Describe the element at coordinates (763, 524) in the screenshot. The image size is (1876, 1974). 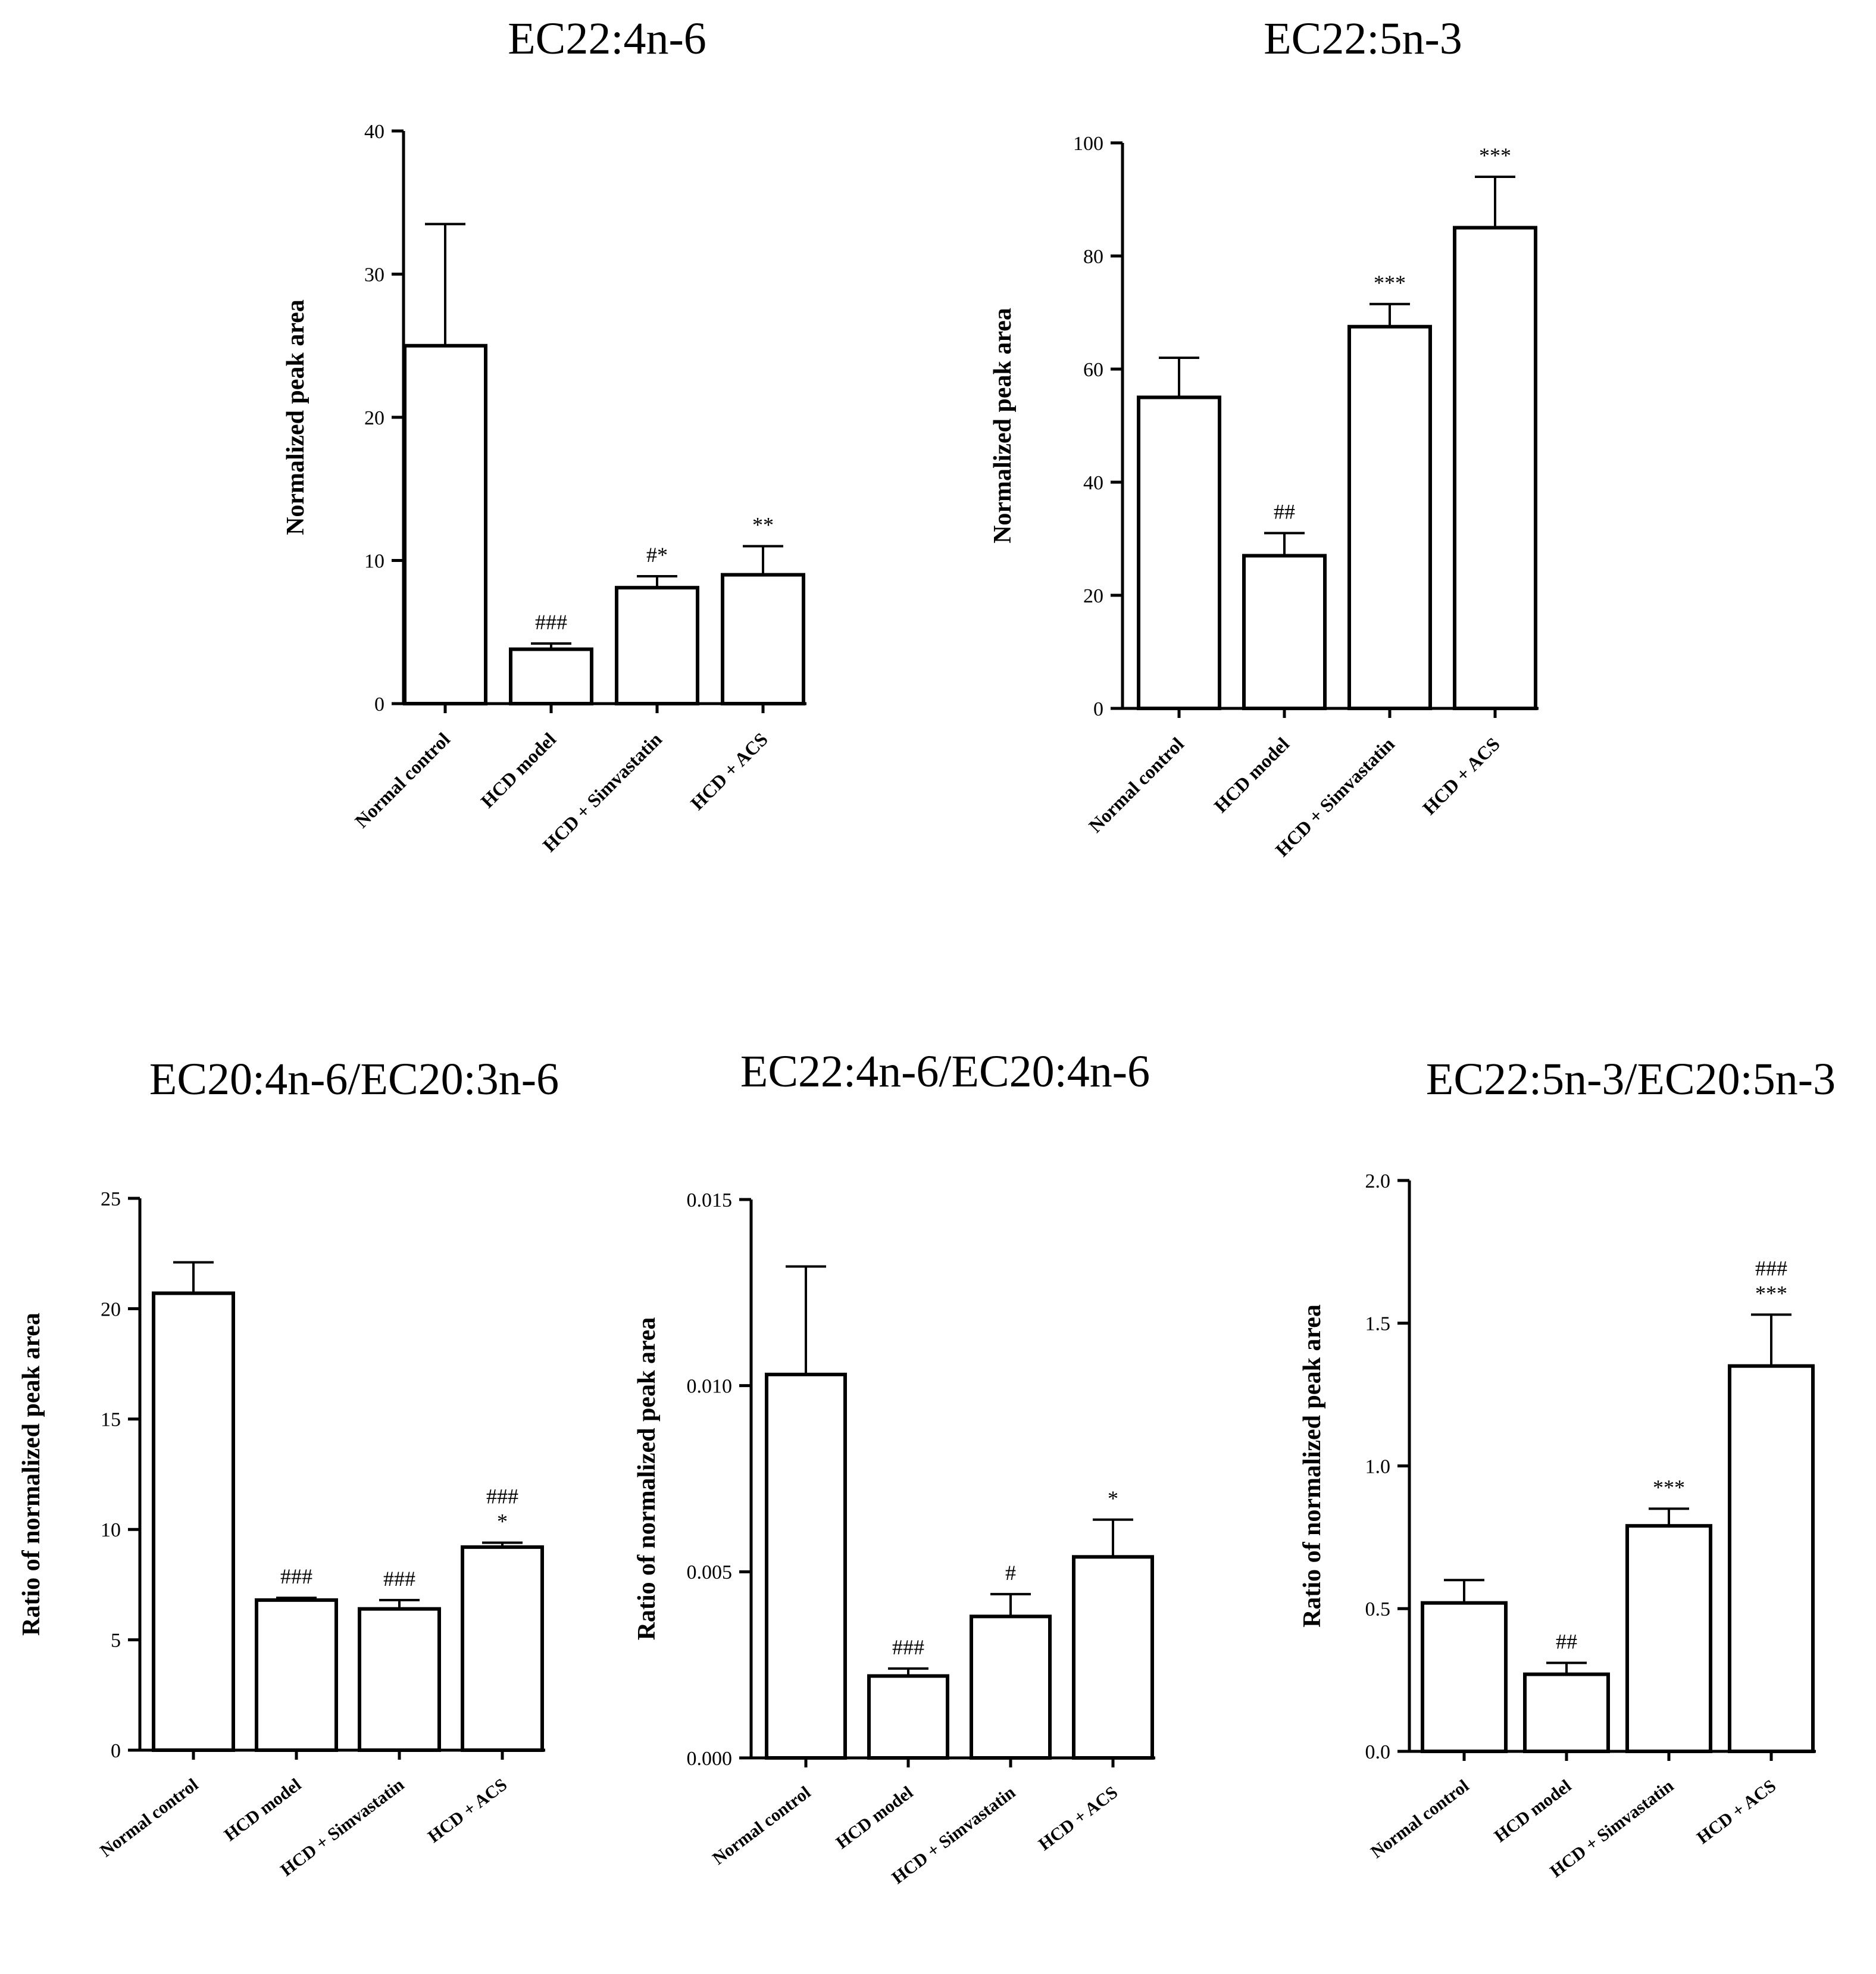
I see `significance-label: **` at that location.